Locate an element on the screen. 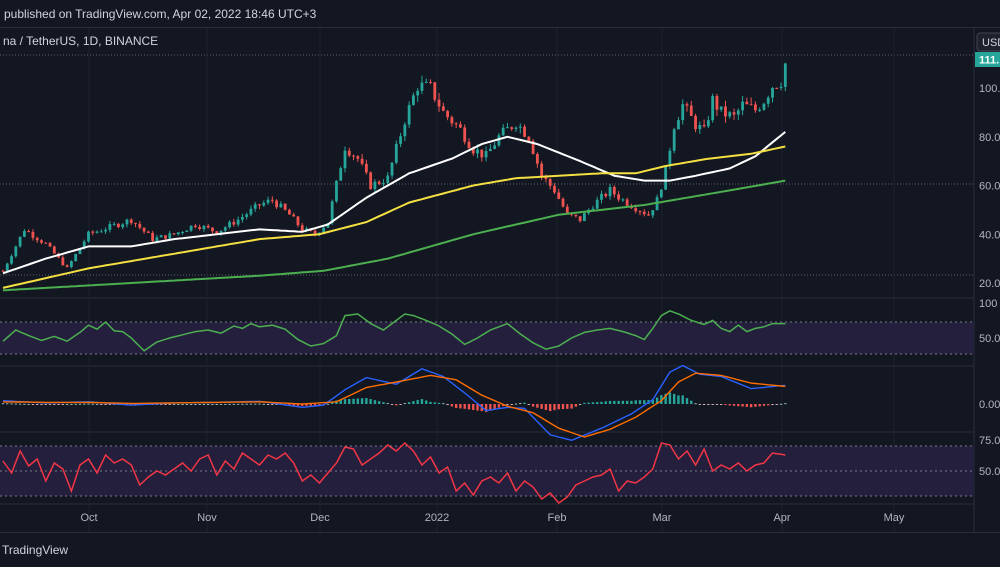 The height and width of the screenshot is (567, 1000). stoch-tick-label: 50.0 is located at coordinates (989, 472).